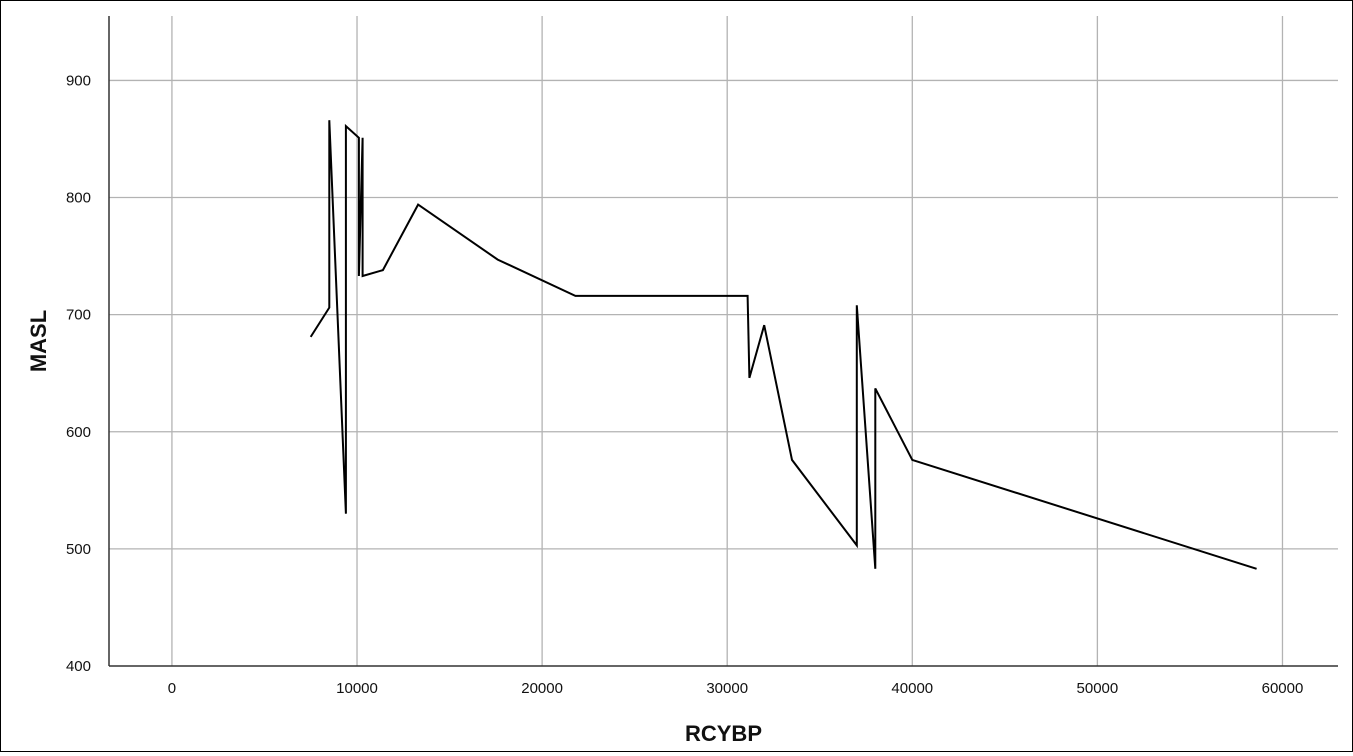 The height and width of the screenshot is (756, 1353). What do you see at coordinates (357, 688) in the screenshot?
I see `x-tick-label: 10000` at bounding box center [357, 688].